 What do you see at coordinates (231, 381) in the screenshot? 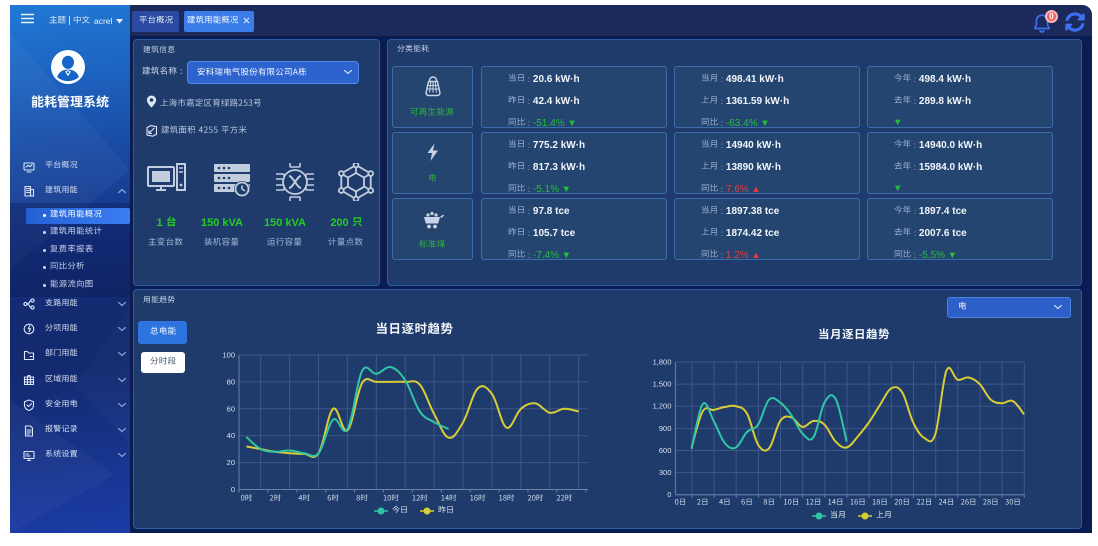
I see `svg-text: 80` at bounding box center [231, 381].